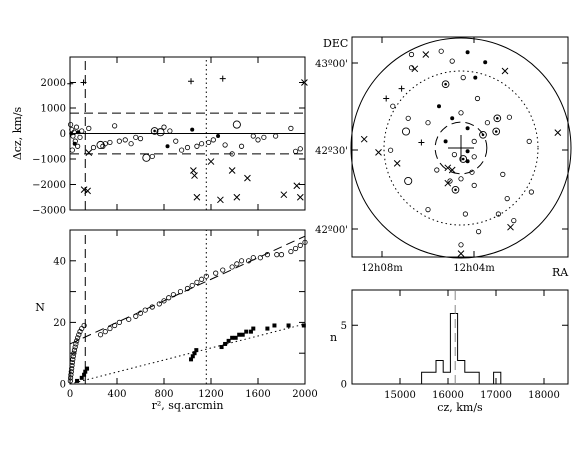 The height and width of the screenshot is (451, 583). Describe the element at coordinates (461, 148) in the screenshot. I see `skymap-center-cross` at that location.